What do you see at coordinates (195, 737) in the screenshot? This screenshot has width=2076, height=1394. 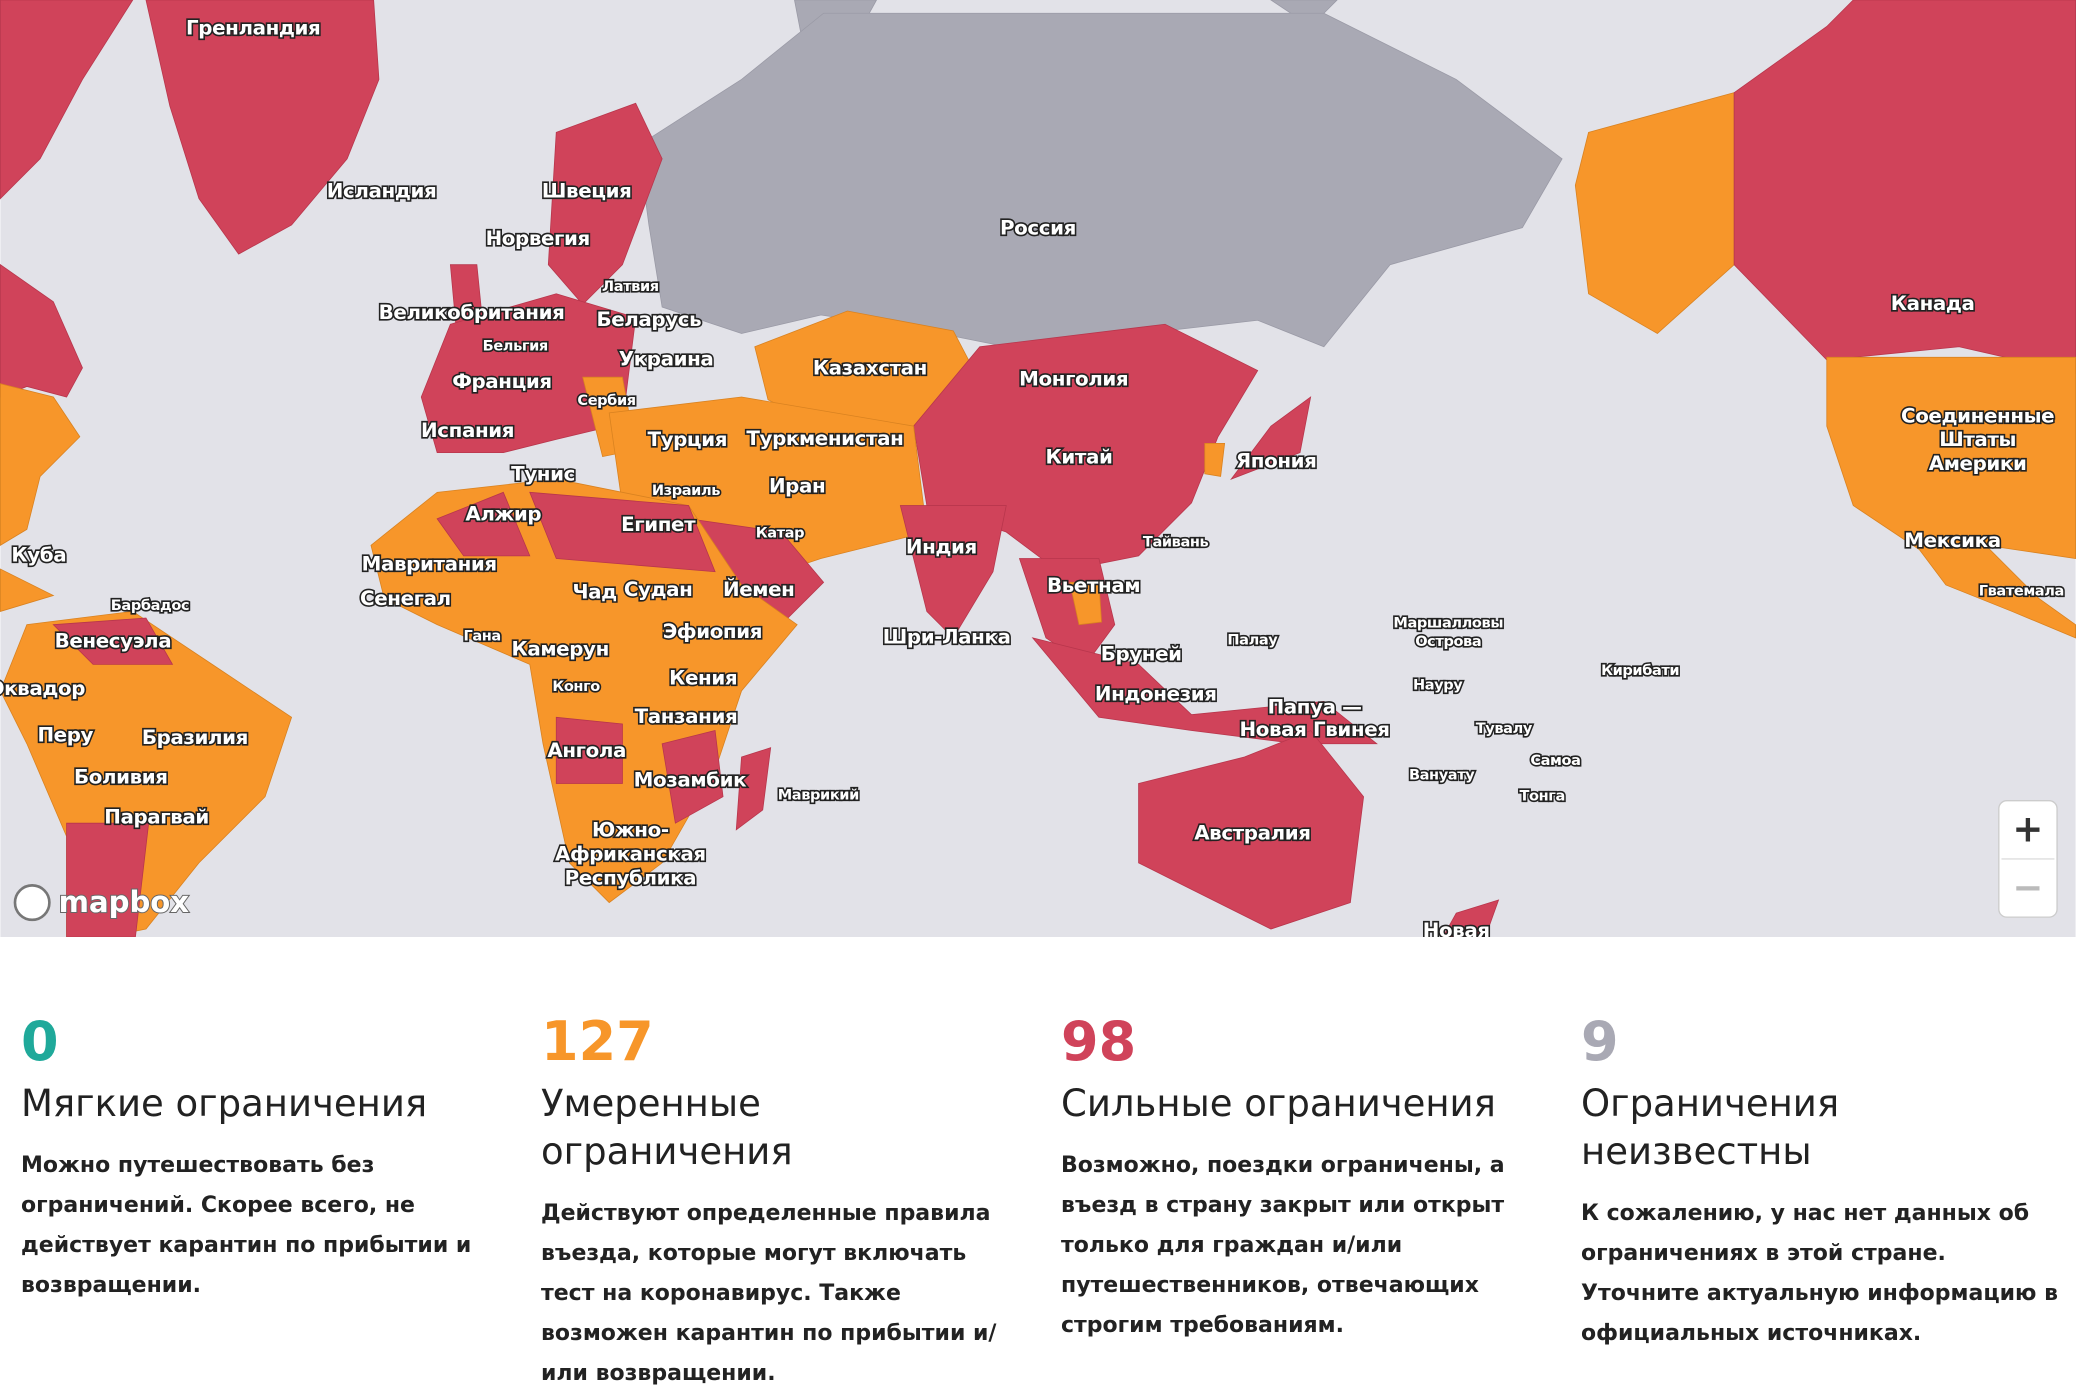 I see `country-label: Бразилия` at bounding box center [195, 737].